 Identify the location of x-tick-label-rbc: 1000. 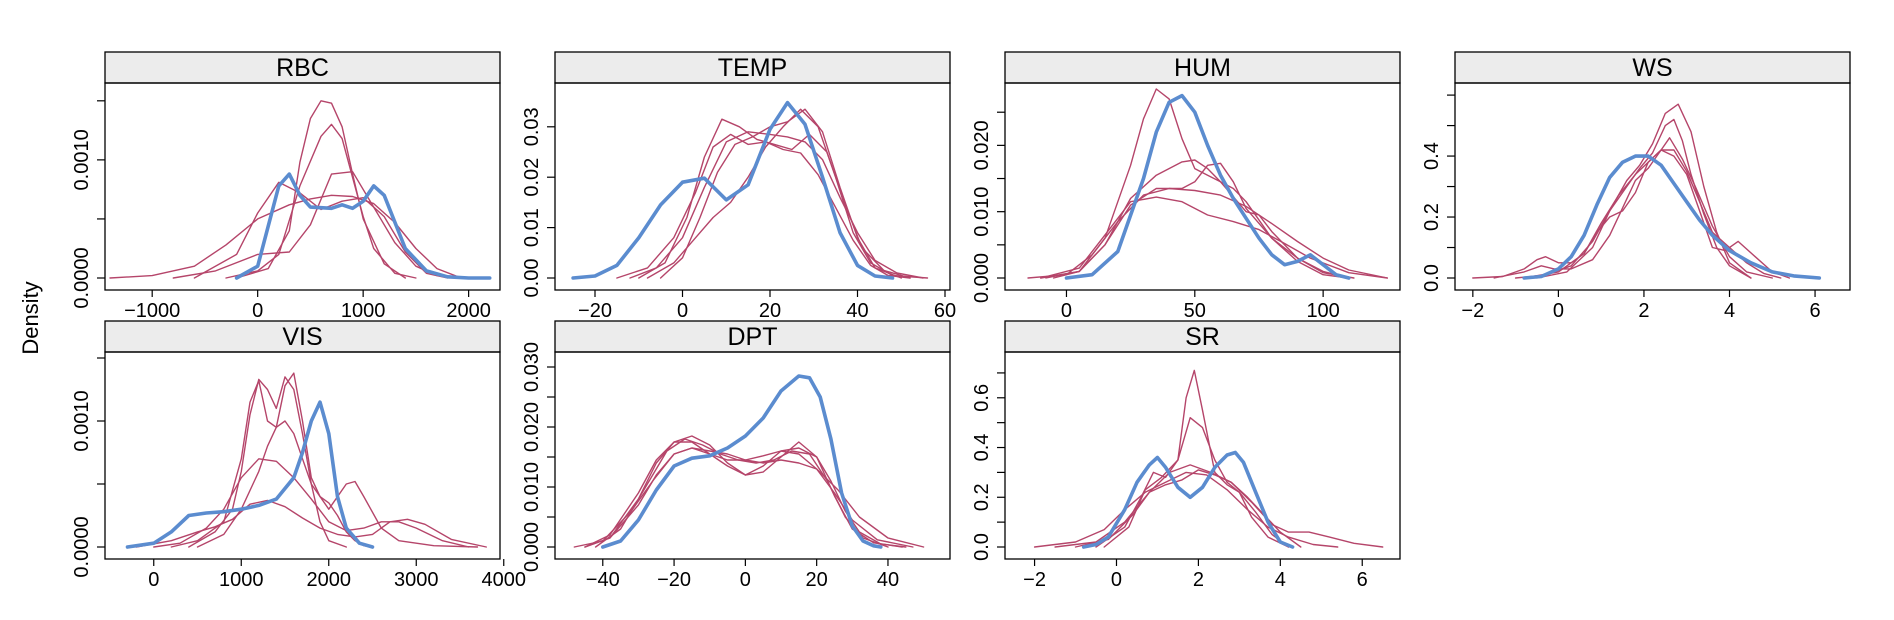
(363, 311).